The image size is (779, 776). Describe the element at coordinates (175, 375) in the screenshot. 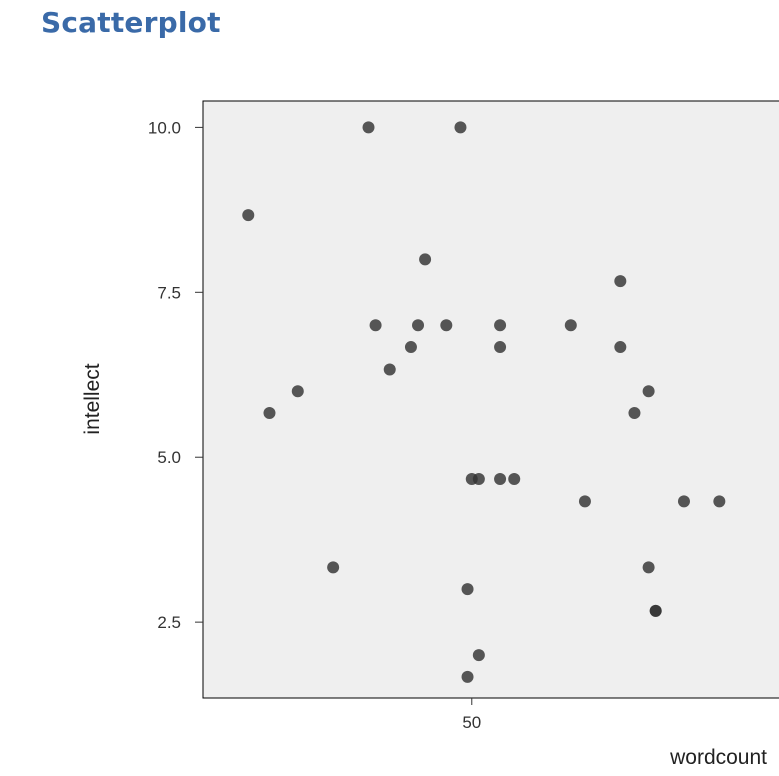

I see `y-axis: 2.5 5.0 7.5 10.0` at that location.